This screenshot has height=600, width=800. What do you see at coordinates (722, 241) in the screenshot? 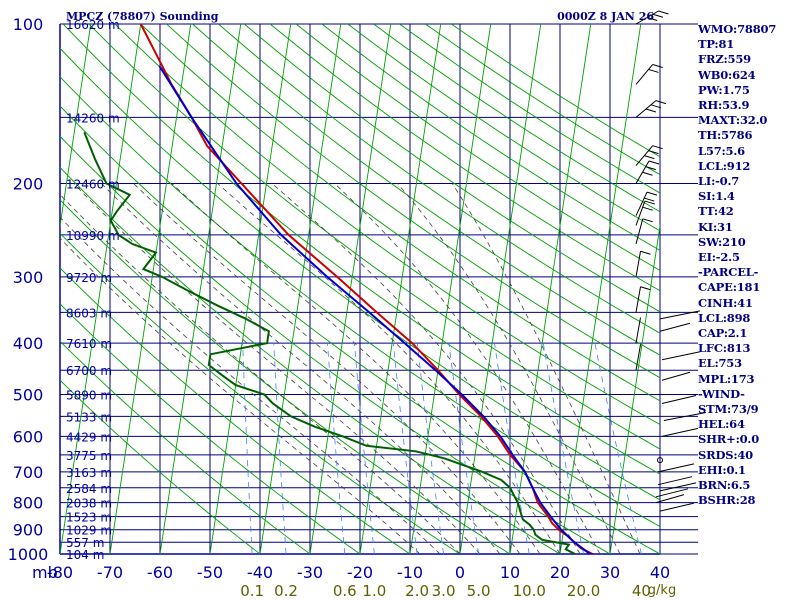
I see `sounding-parameter: SW:210` at bounding box center [722, 241].